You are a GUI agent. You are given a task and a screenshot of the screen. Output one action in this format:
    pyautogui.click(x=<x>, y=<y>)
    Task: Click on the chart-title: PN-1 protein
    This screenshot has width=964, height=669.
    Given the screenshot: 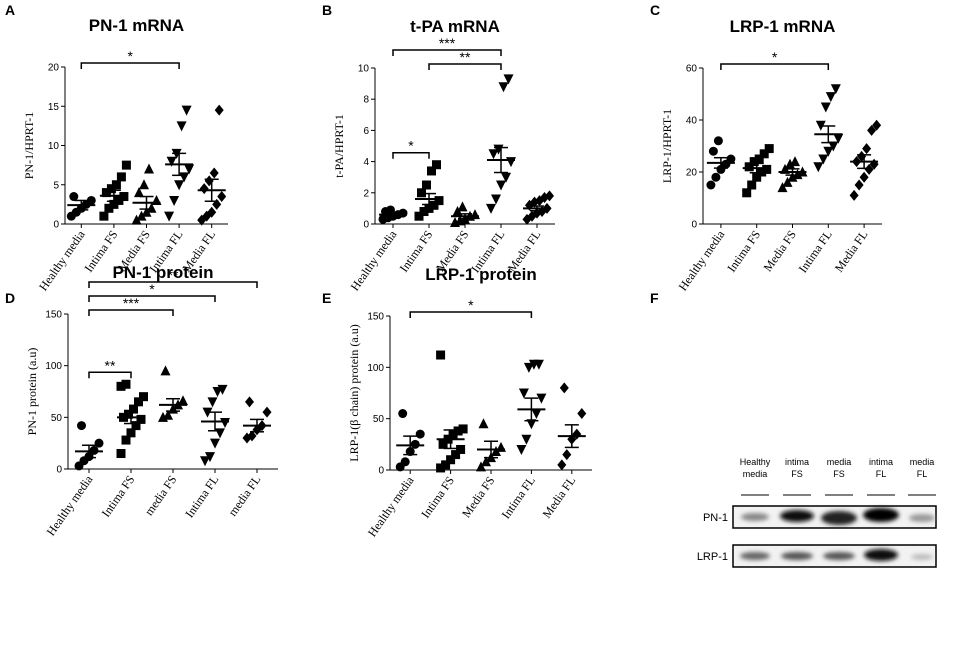 What is the action you would take?
    pyautogui.click(x=162, y=272)
    